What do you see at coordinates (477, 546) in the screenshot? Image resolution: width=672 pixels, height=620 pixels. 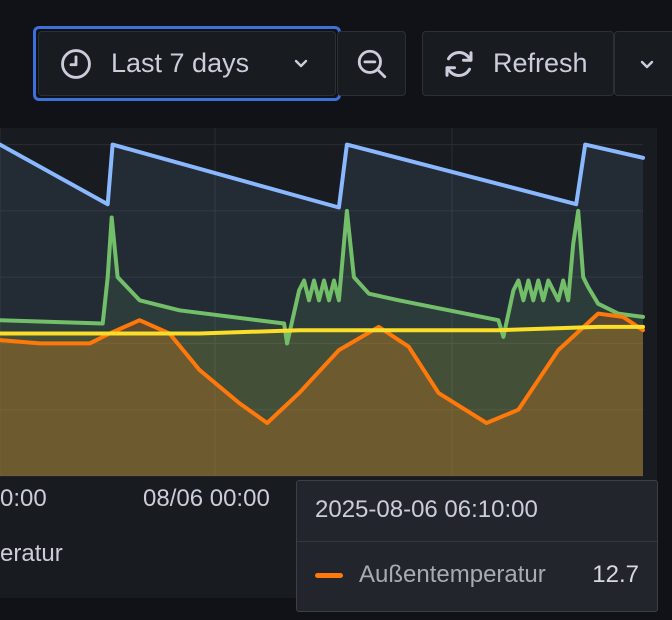 I see `hover-tooltip: 2025-08-06 06:10:00 Außentemperatur 12.7` at bounding box center [477, 546].